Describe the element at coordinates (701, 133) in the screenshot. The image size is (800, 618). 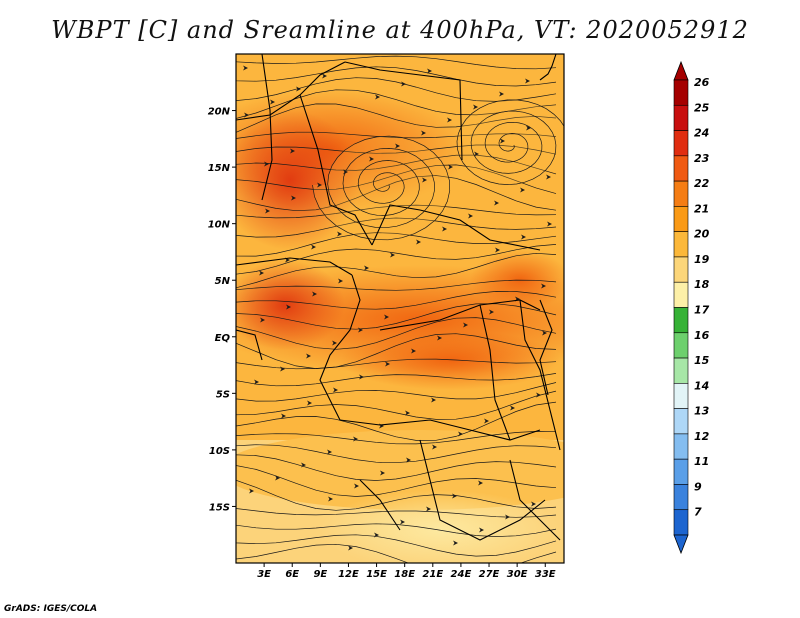
I see `colorbar-label: 24` at that location.